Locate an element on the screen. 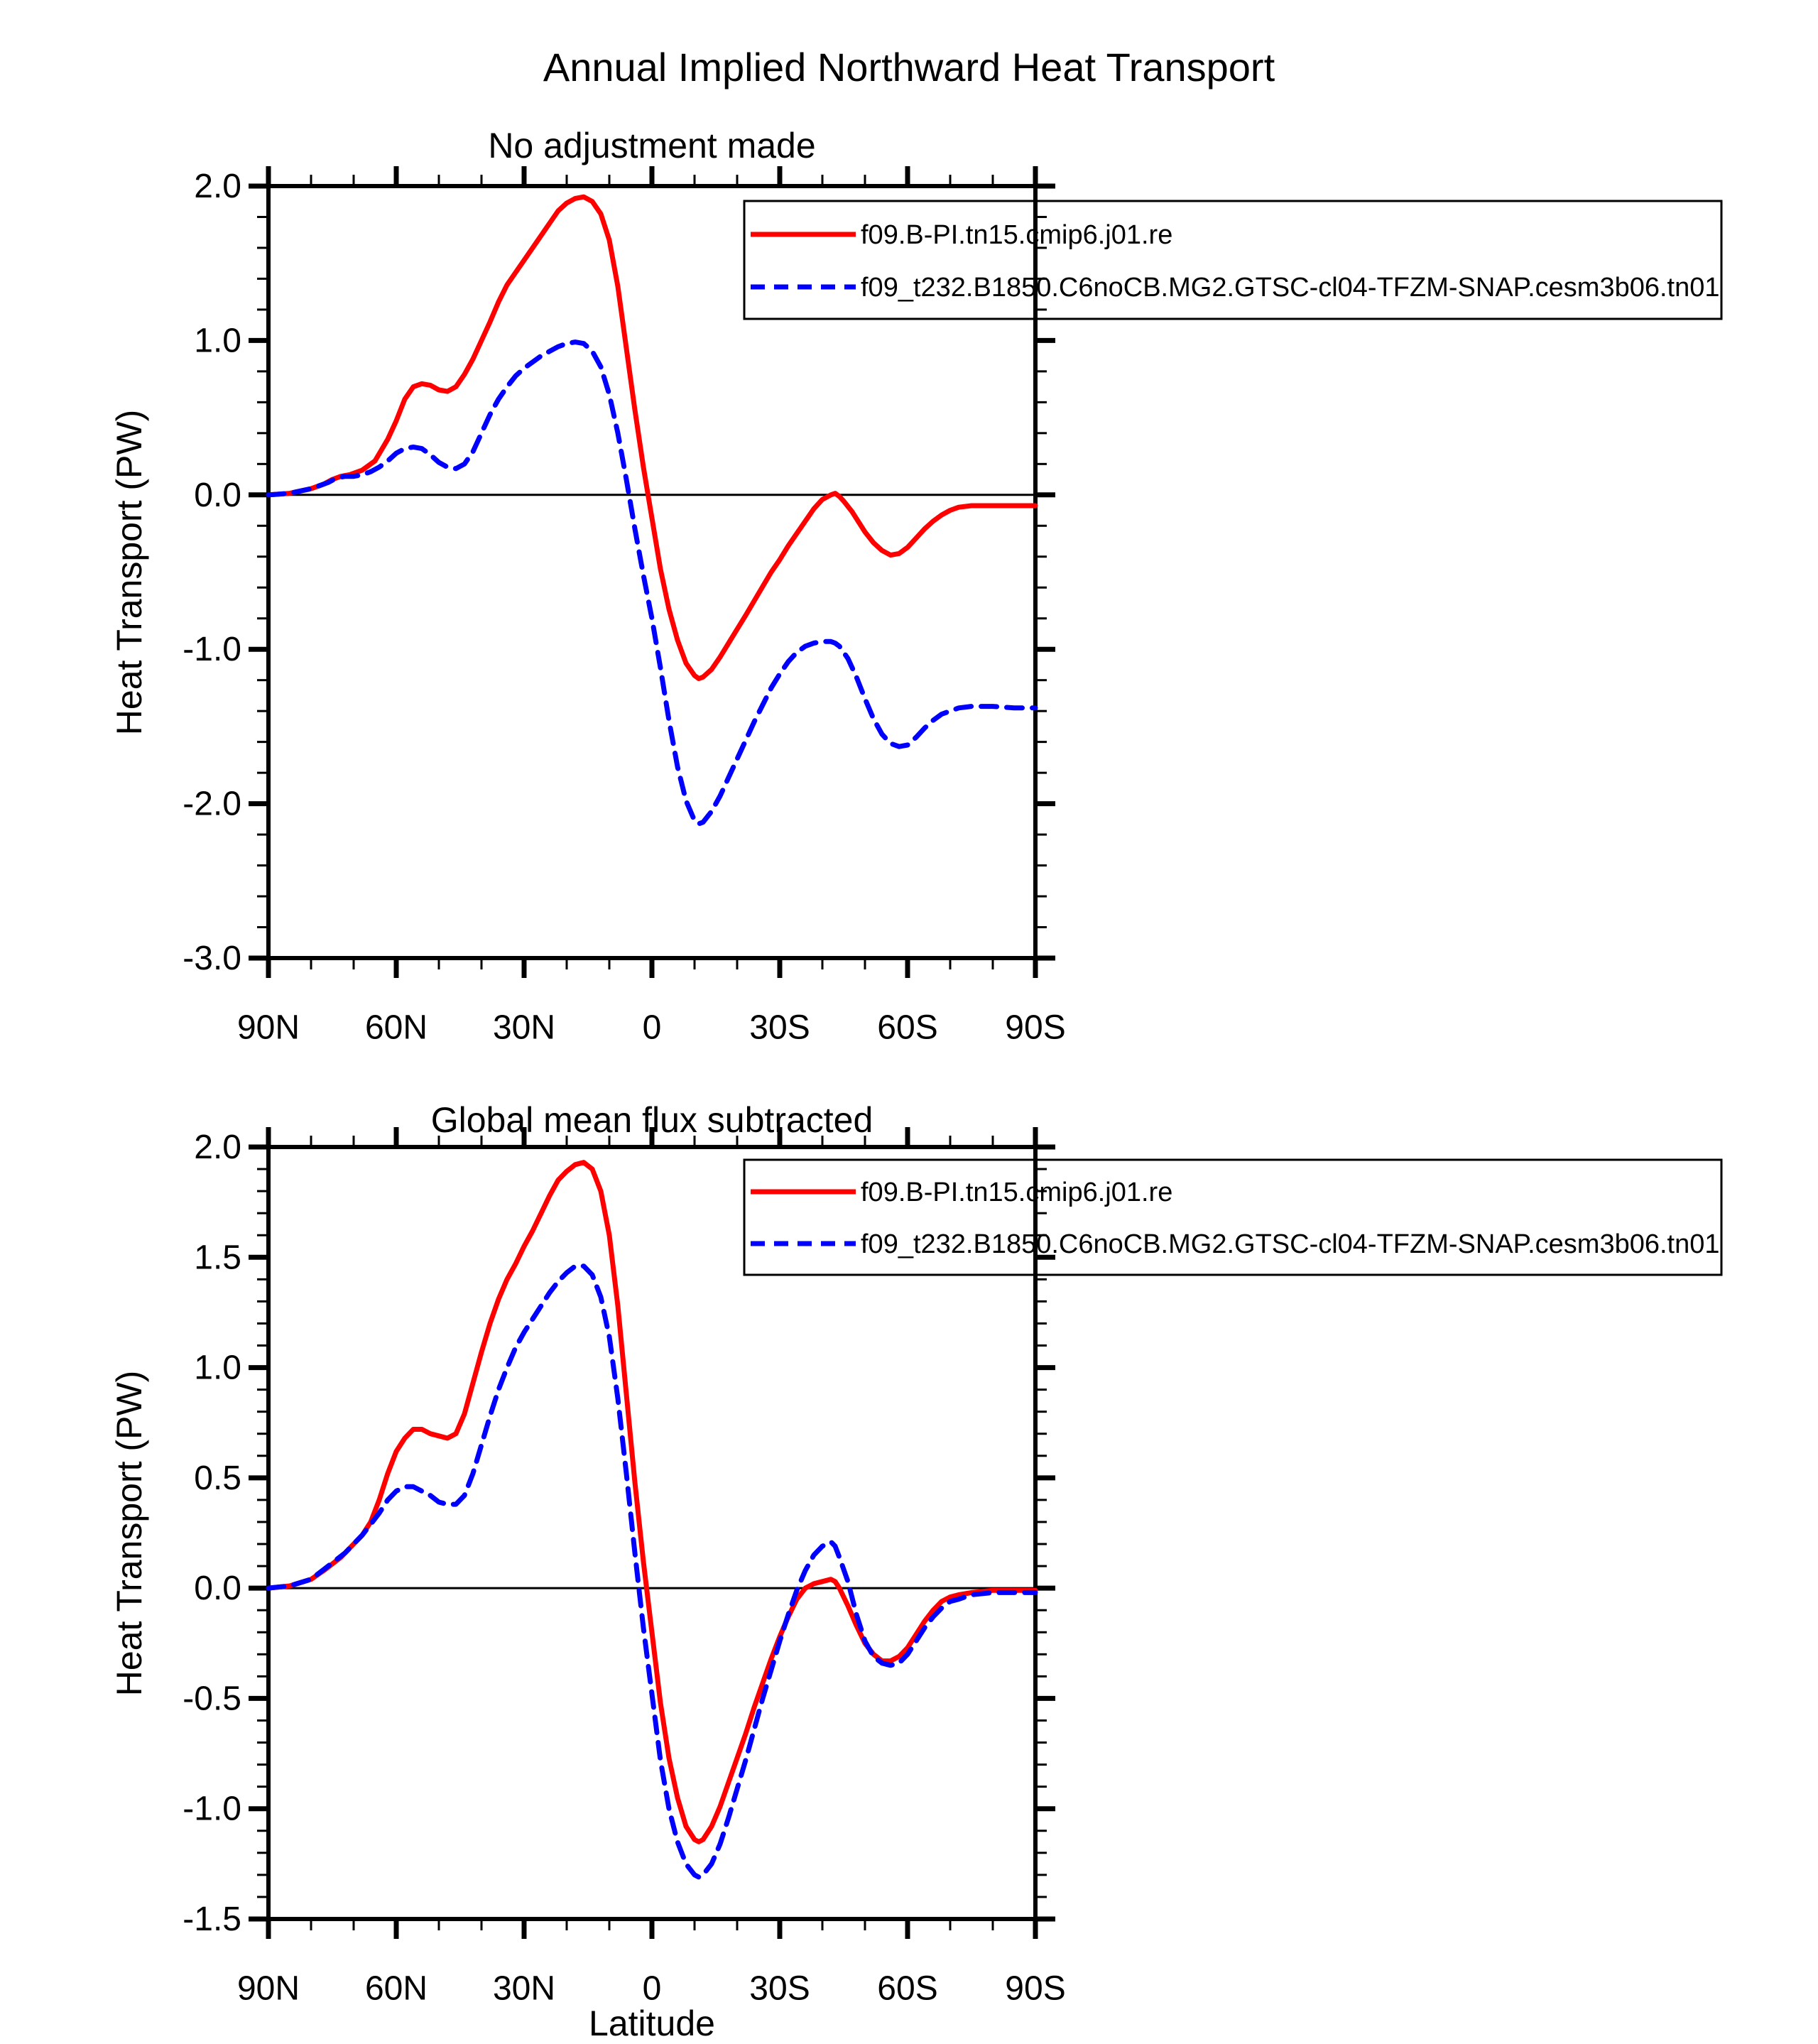 Image resolution: width=1818 pixels, height=2044 pixels. panel-2-x-tick-label: 0 is located at coordinates (652, 1989).